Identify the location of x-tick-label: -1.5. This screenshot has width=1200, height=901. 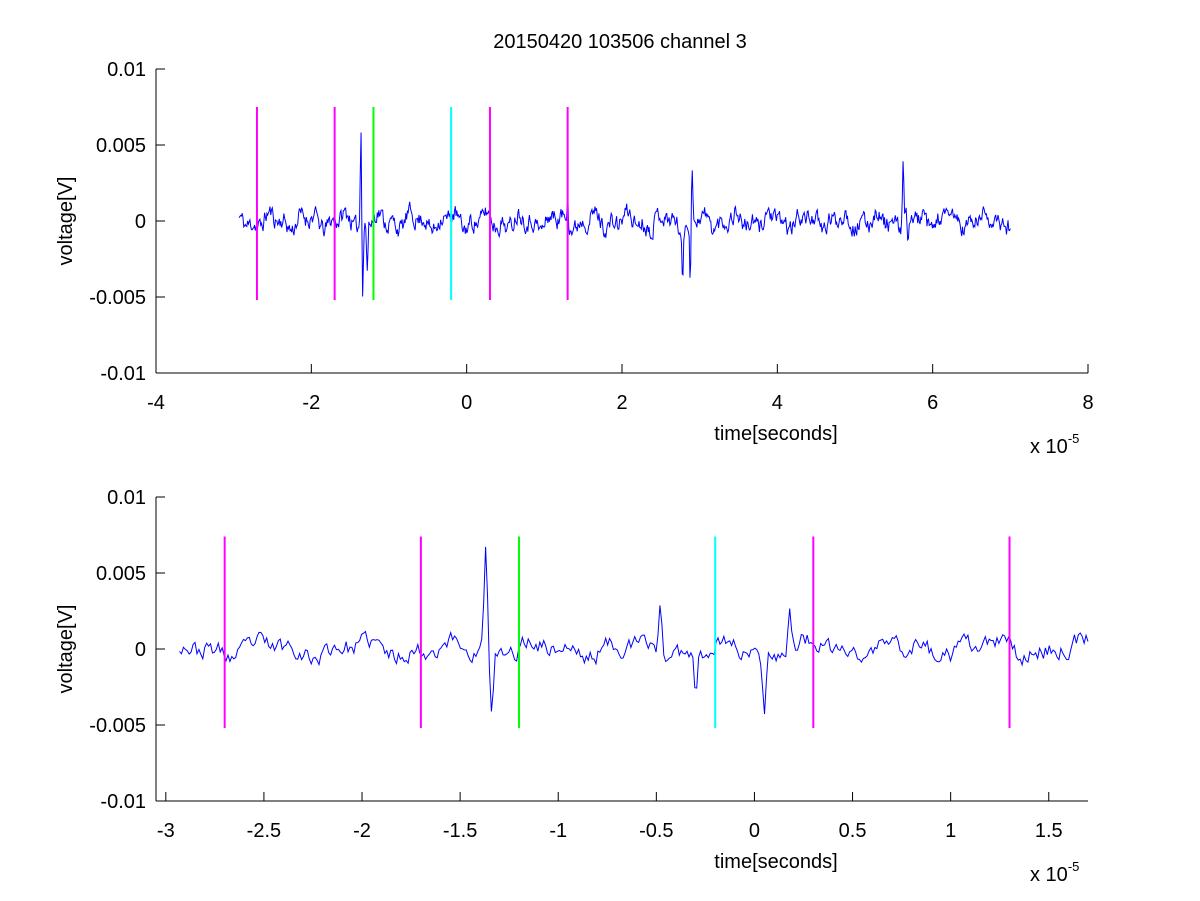
(460, 831).